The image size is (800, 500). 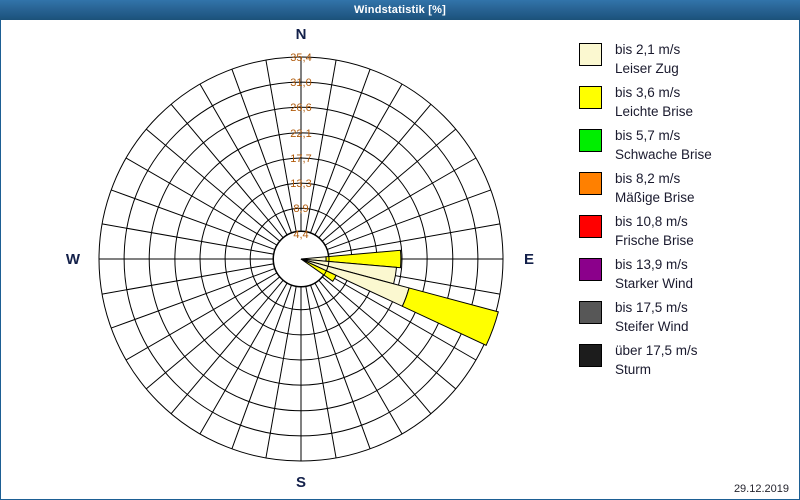 What do you see at coordinates (300, 108) in the screenshot?
I see `radial-tick-label: 26,6` at bounding box center [300, 108].